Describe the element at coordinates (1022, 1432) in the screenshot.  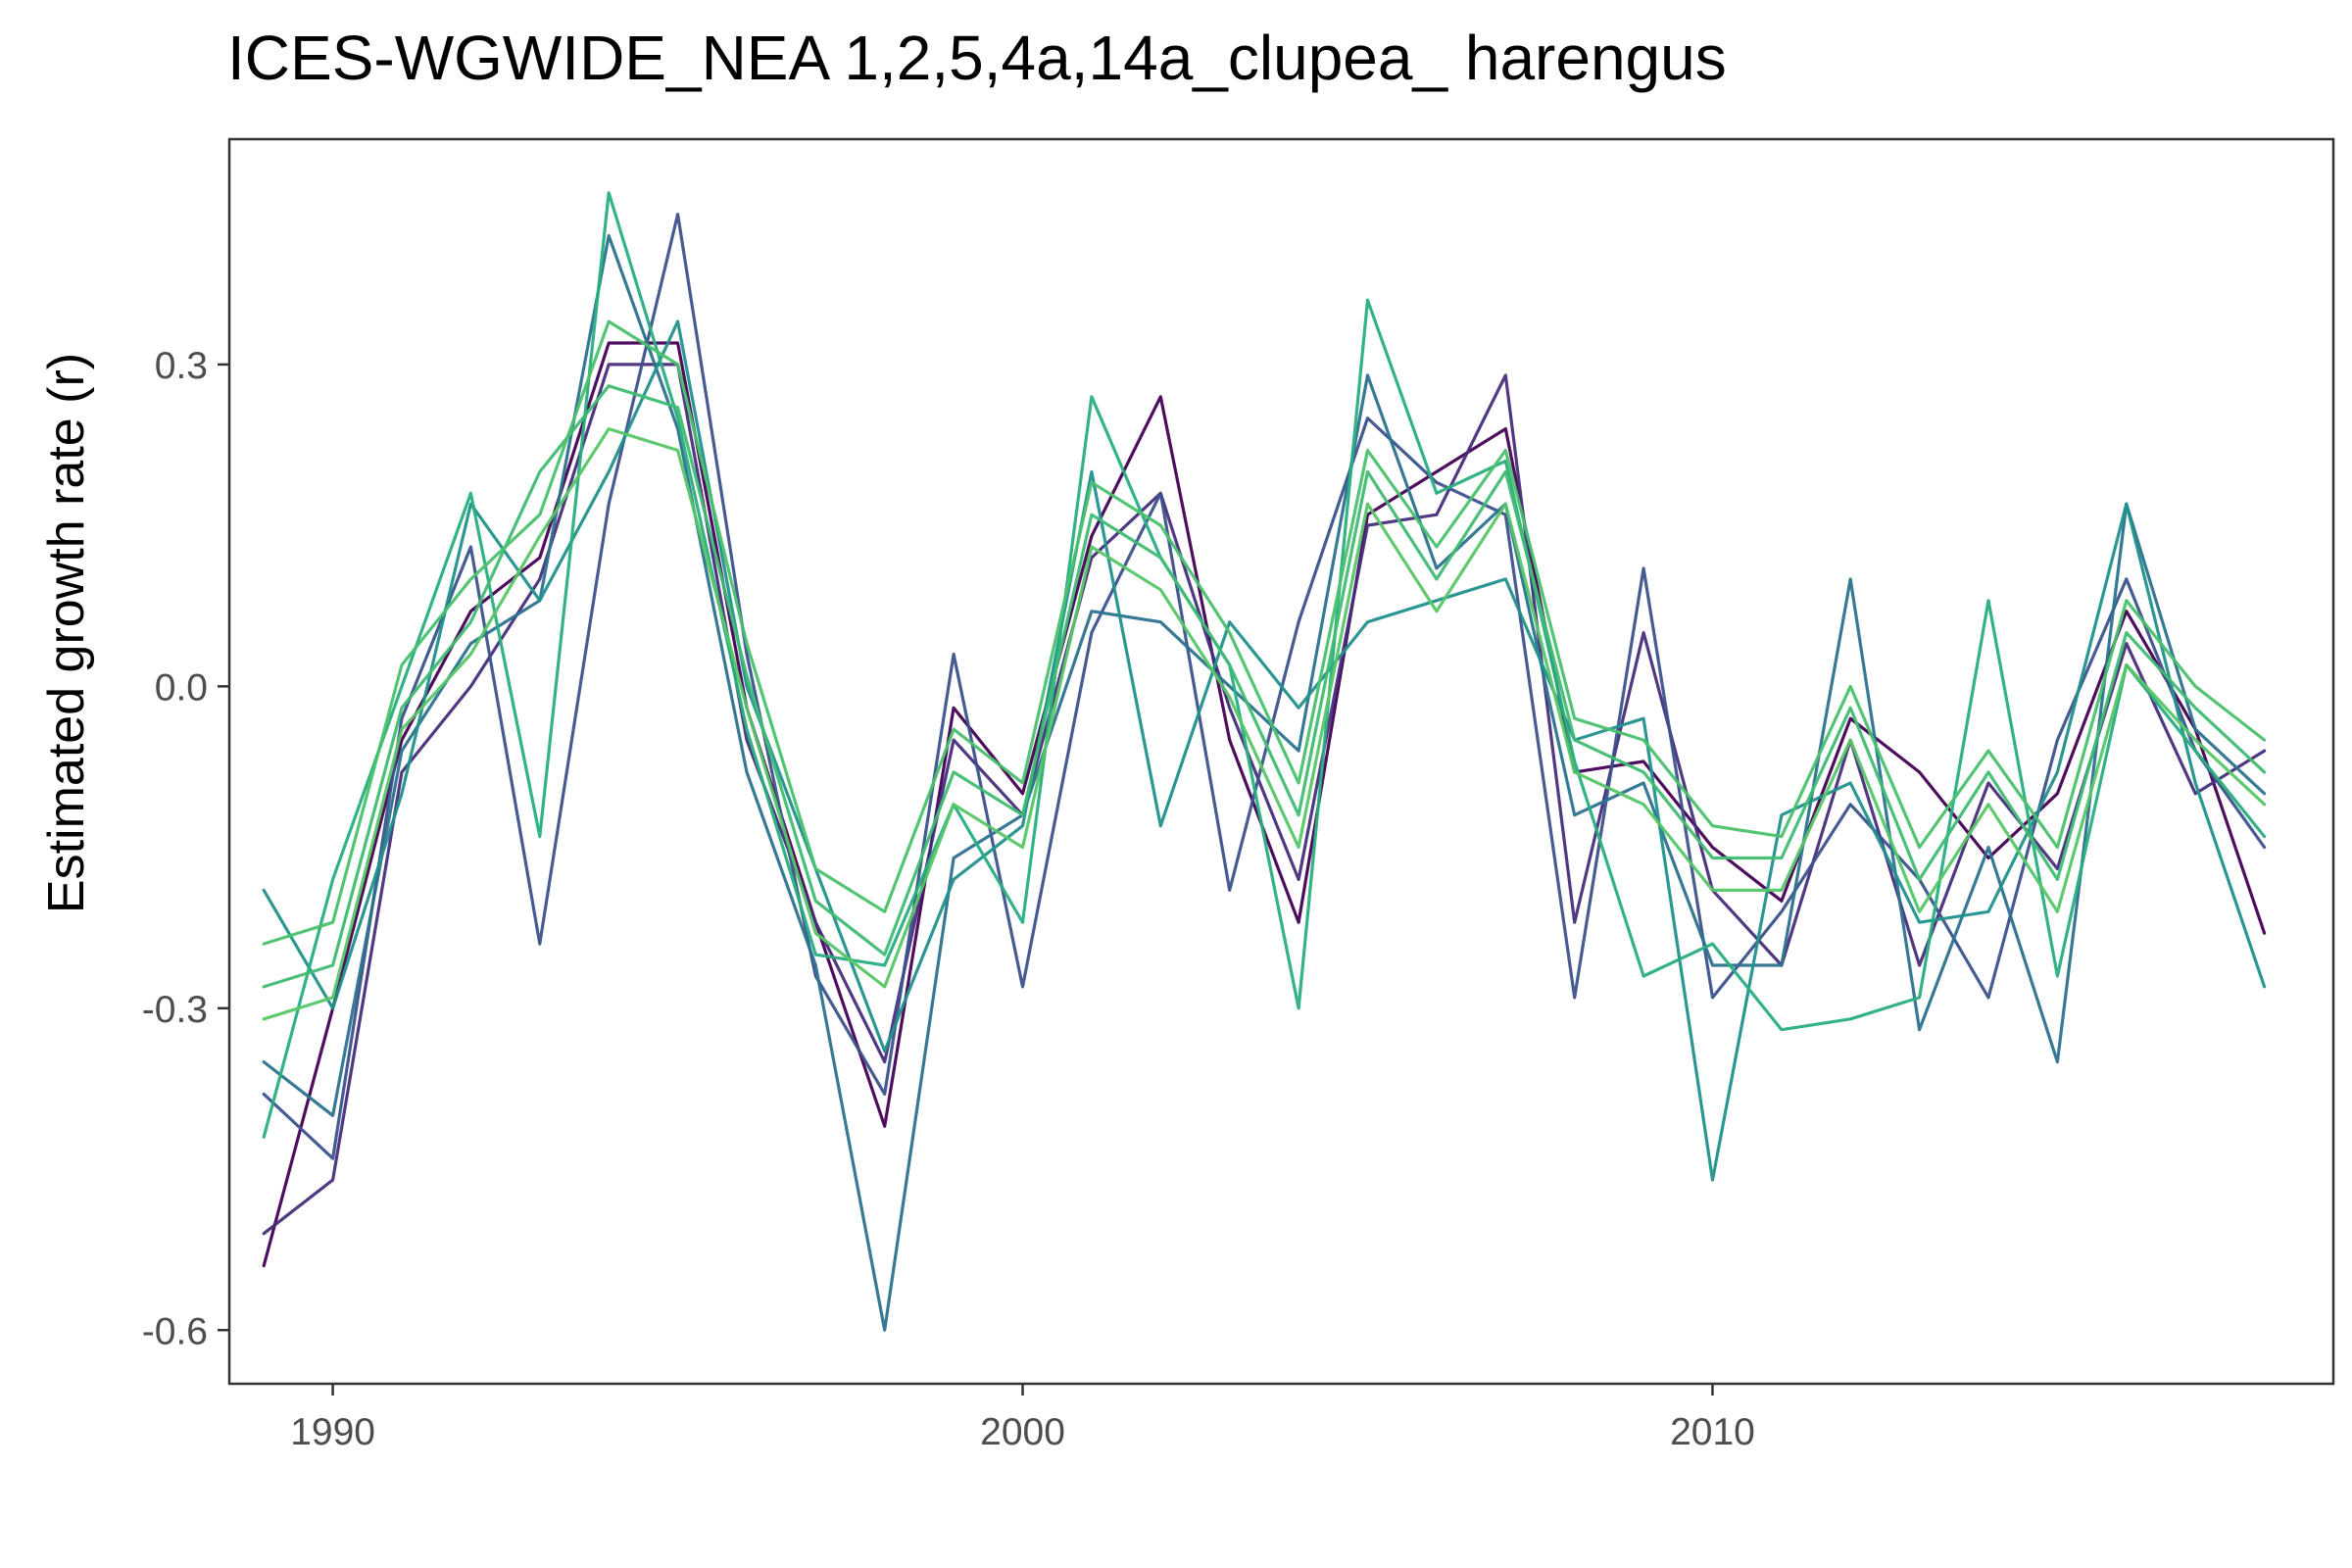
I see `x-tick-label: 2000` at that location.